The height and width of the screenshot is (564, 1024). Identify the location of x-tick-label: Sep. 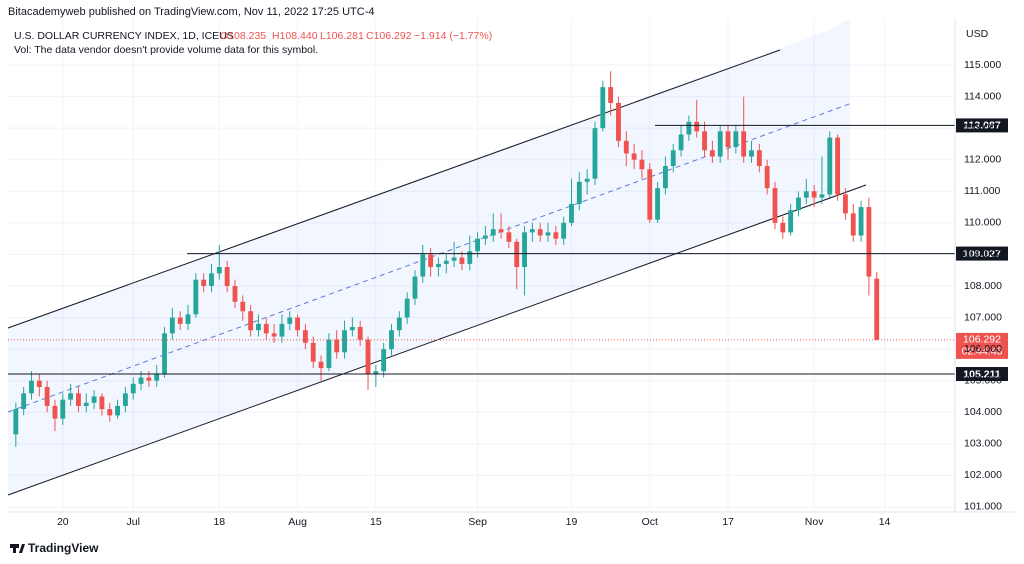
(477, 522).